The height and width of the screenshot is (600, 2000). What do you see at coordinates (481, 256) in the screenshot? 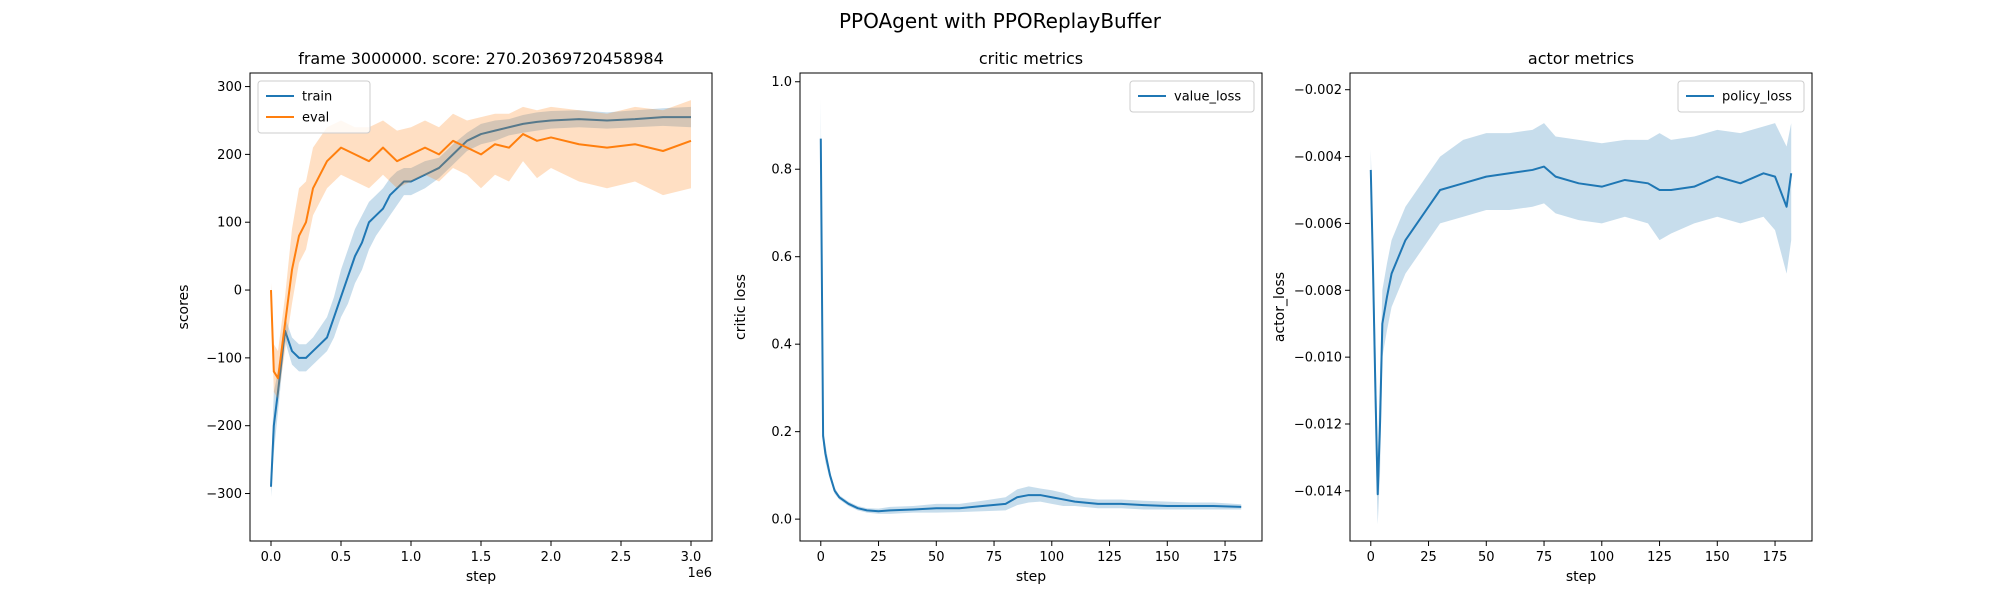
I see `series-eval-line` at bounding box center [481, 256].